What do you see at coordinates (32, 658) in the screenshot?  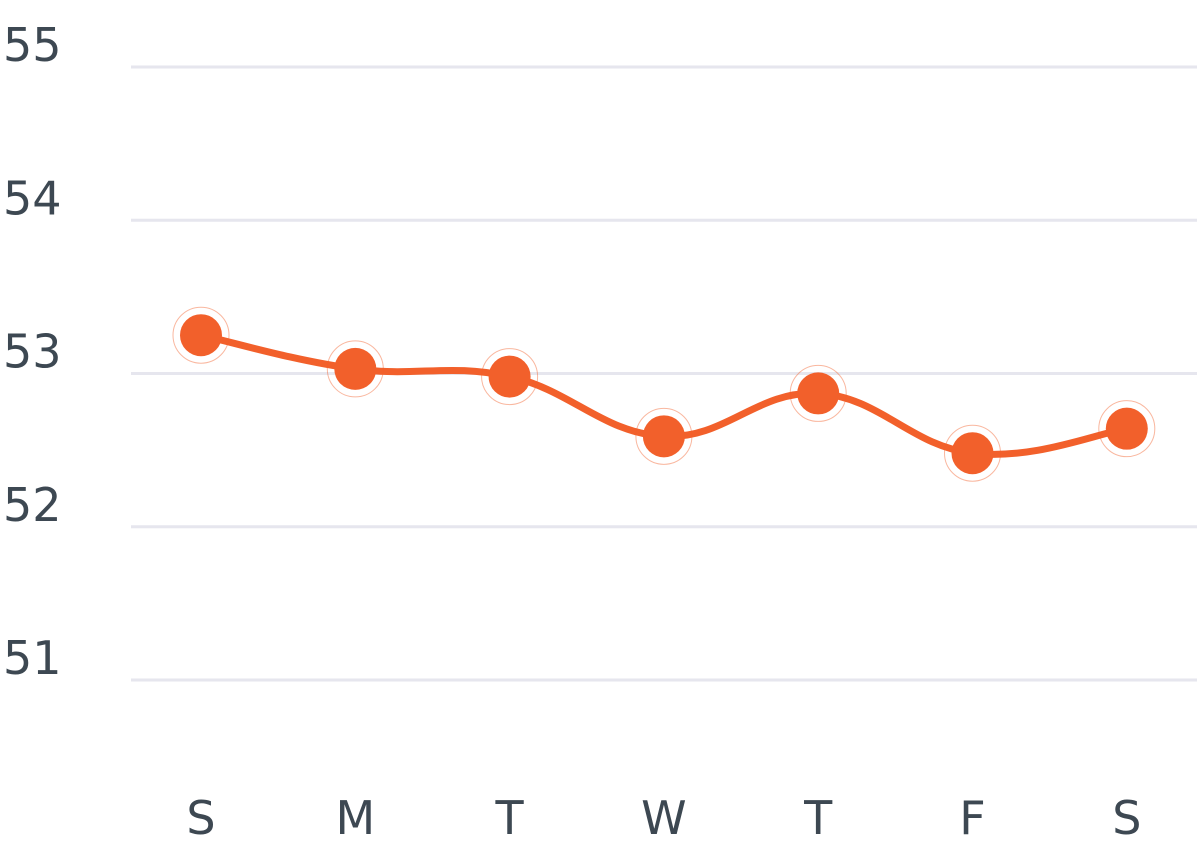 I see `y-tick-label: 51` at bounding box center [32, 658].